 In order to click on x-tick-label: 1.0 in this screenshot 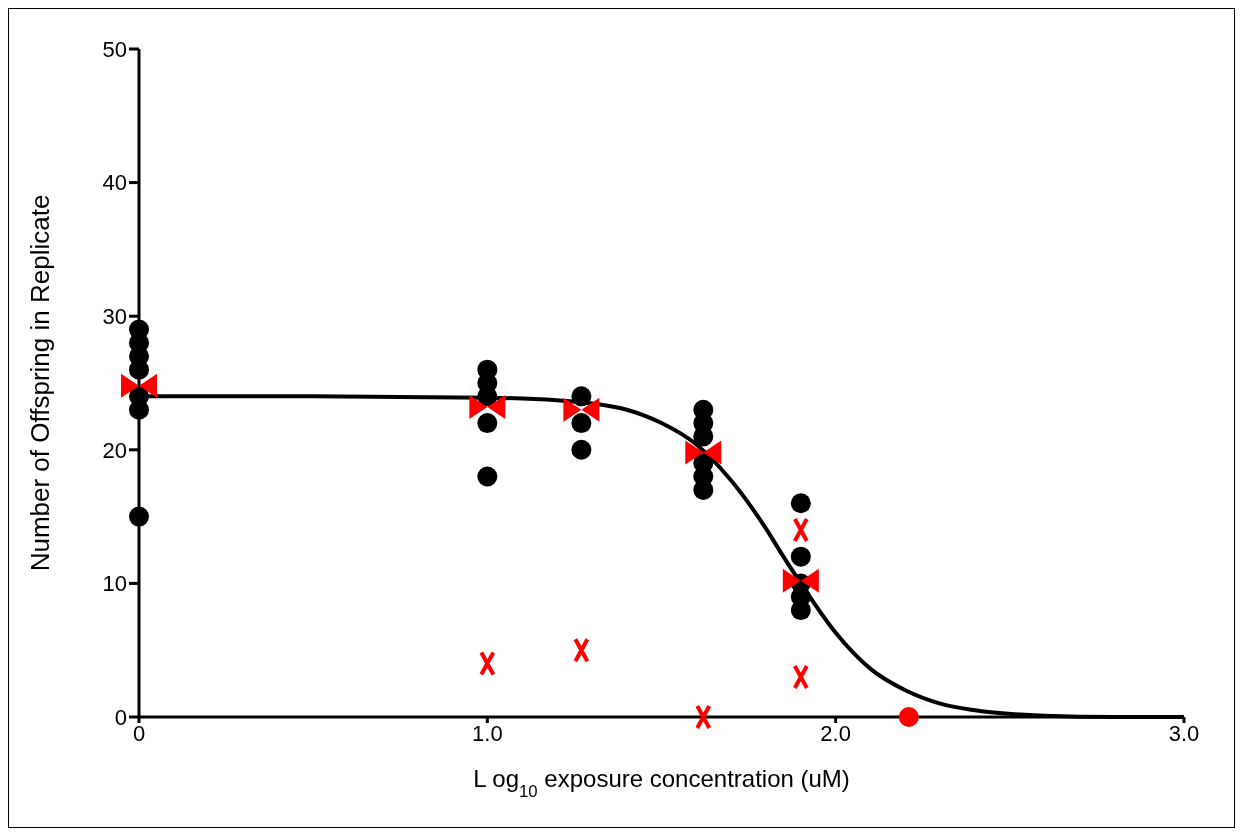, I will do `click(487, 733)`.